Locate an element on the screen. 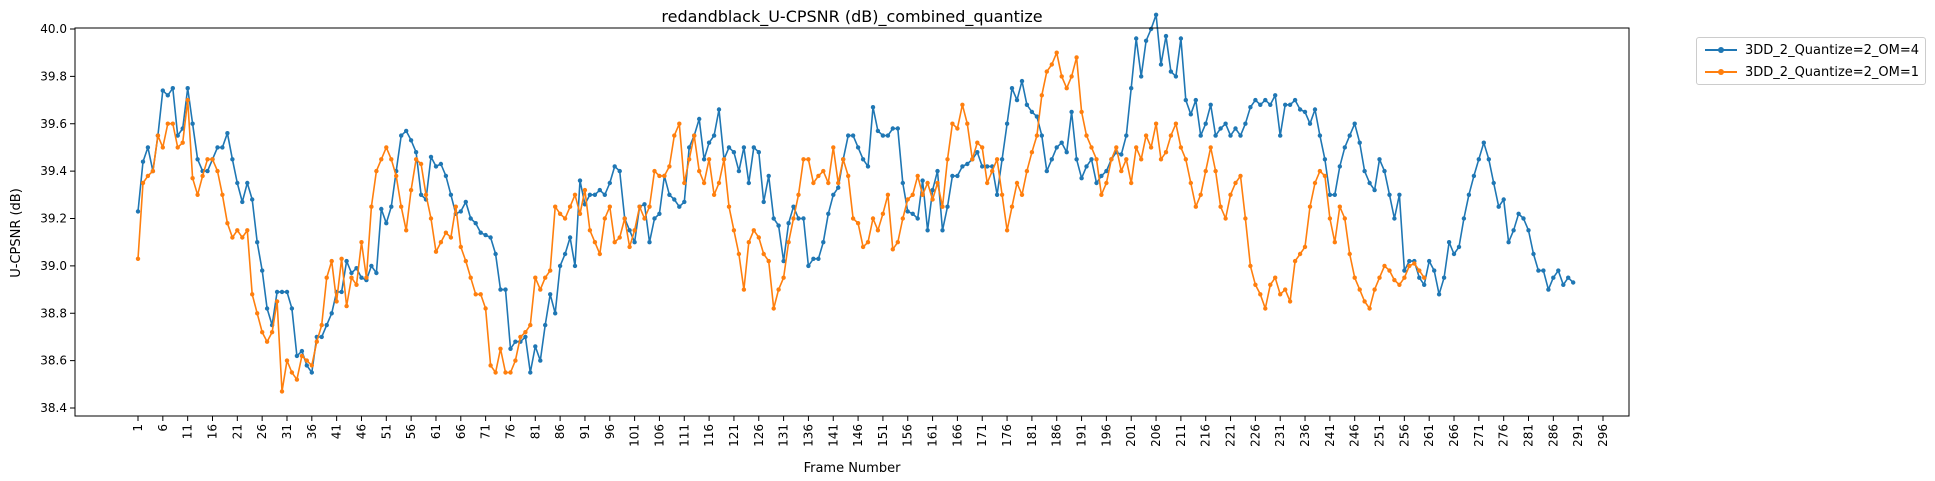 The height and width of the screenshot is (481, 1935). x-tick-label: 151 is located at coordinates (883, 435).